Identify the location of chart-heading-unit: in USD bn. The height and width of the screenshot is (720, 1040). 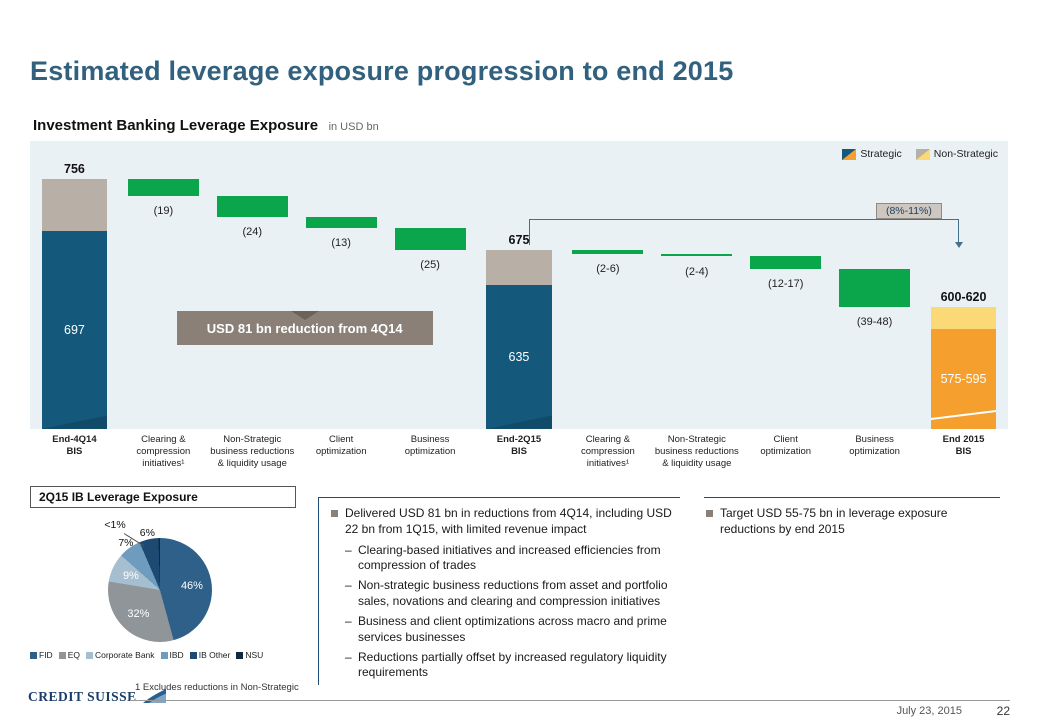
(353, 127).